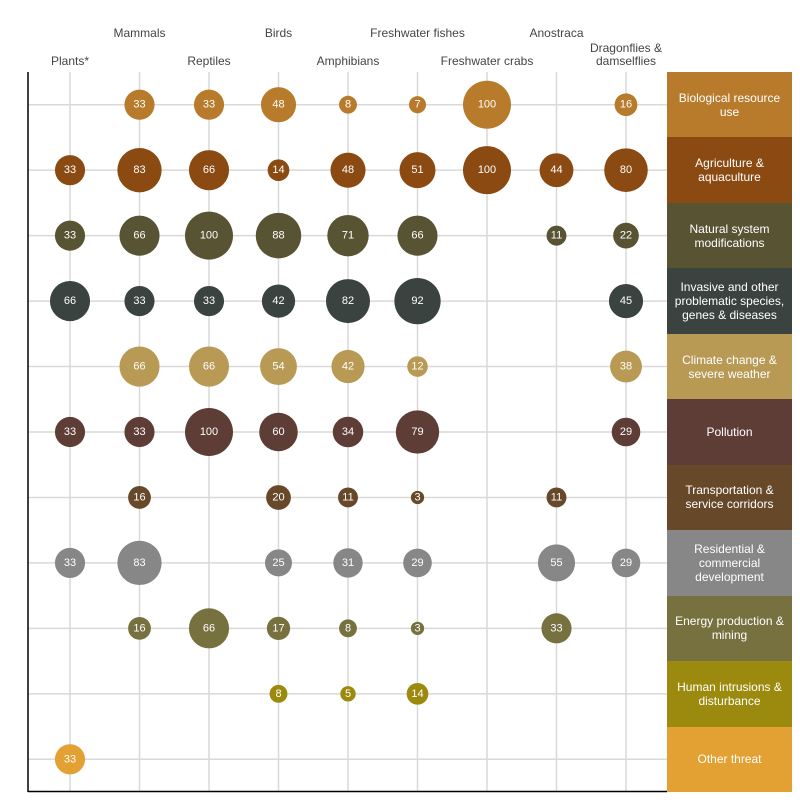  I want to click on bubble-label: 88, so click(278, 236).